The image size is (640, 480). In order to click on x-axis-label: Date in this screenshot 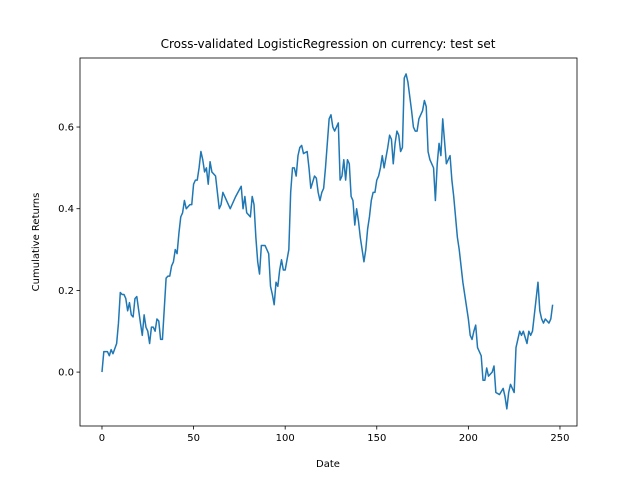, I will do `click(328, 464)`.